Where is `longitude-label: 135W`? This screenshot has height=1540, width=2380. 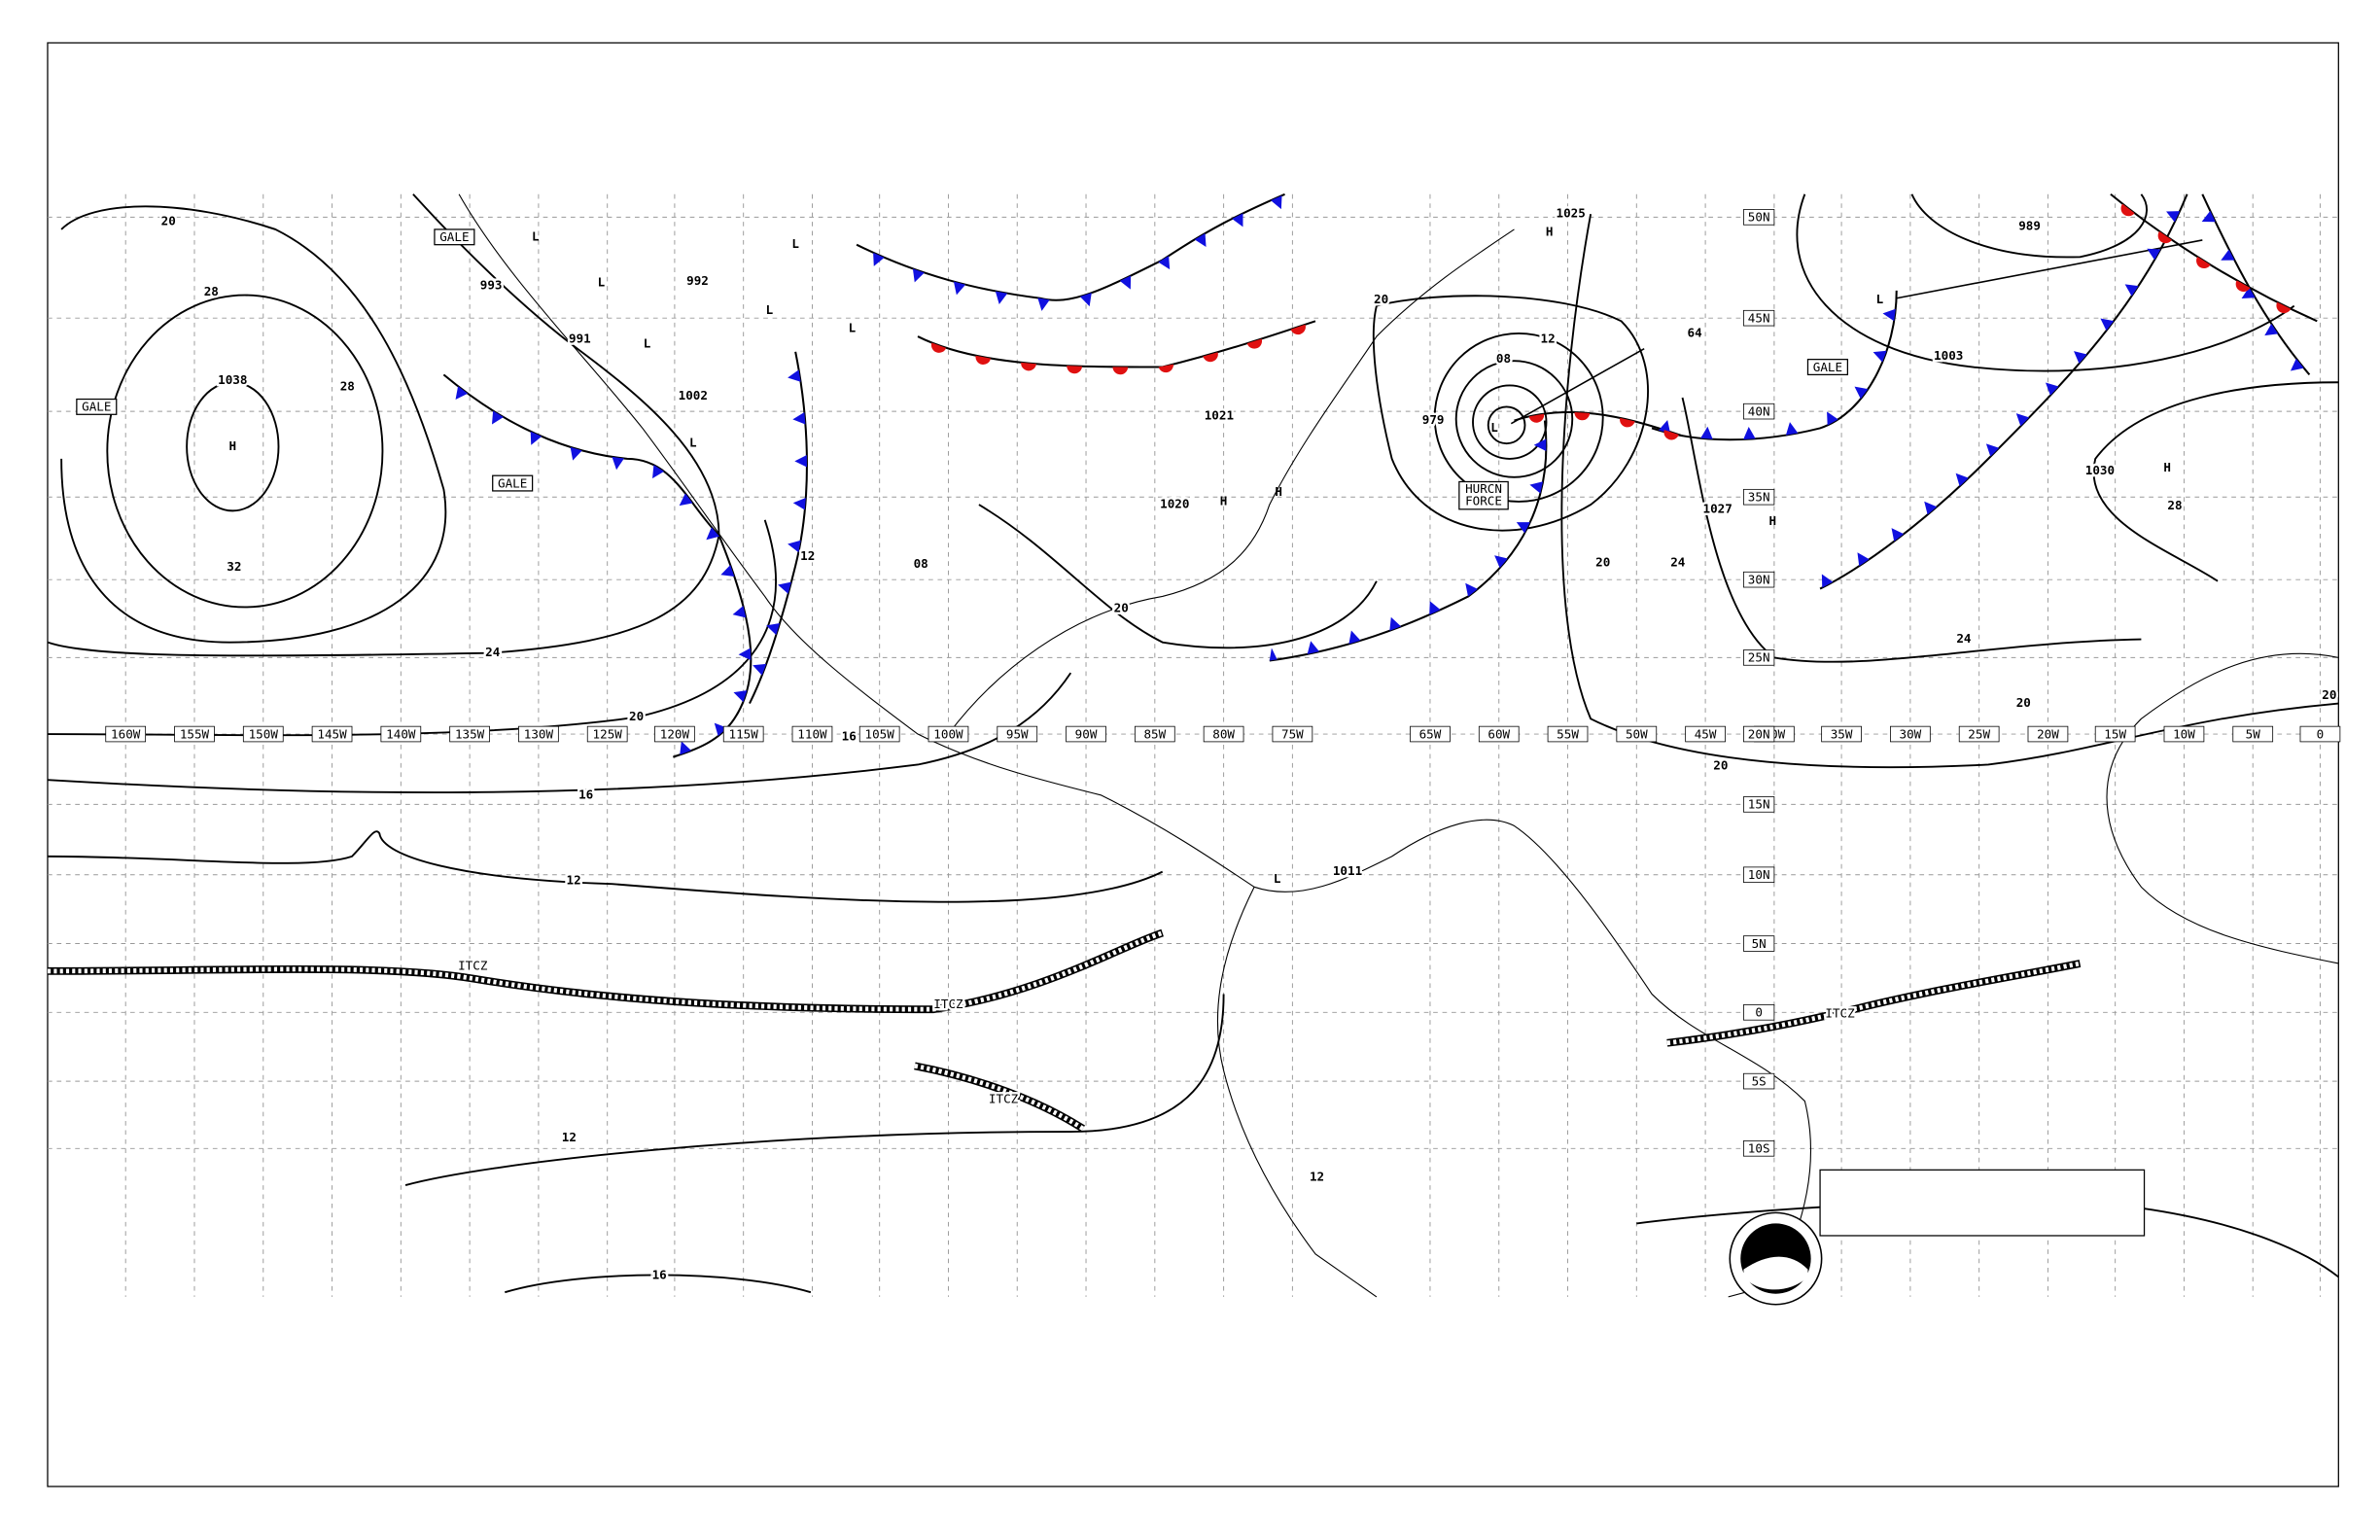 longitude-label: 135W is located at coordinates (470, 733).